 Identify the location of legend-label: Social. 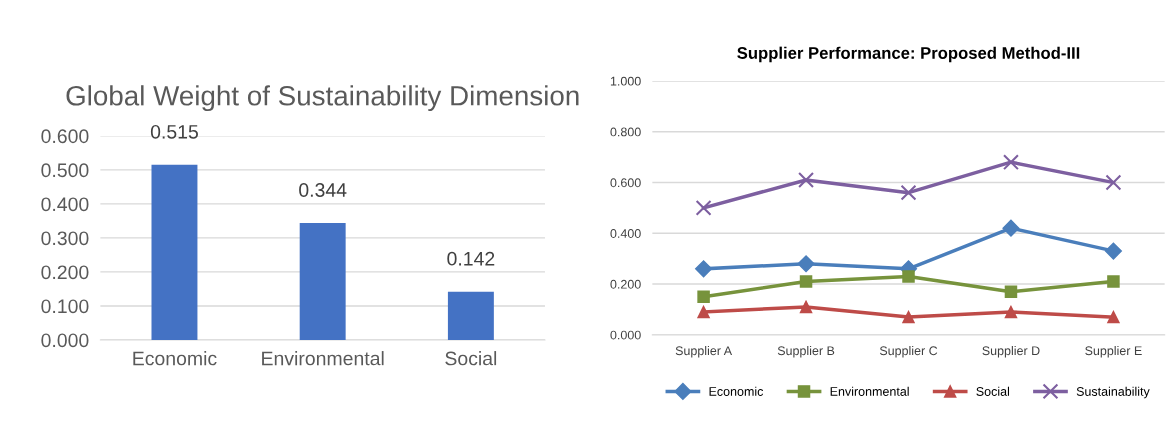
(993, 391).